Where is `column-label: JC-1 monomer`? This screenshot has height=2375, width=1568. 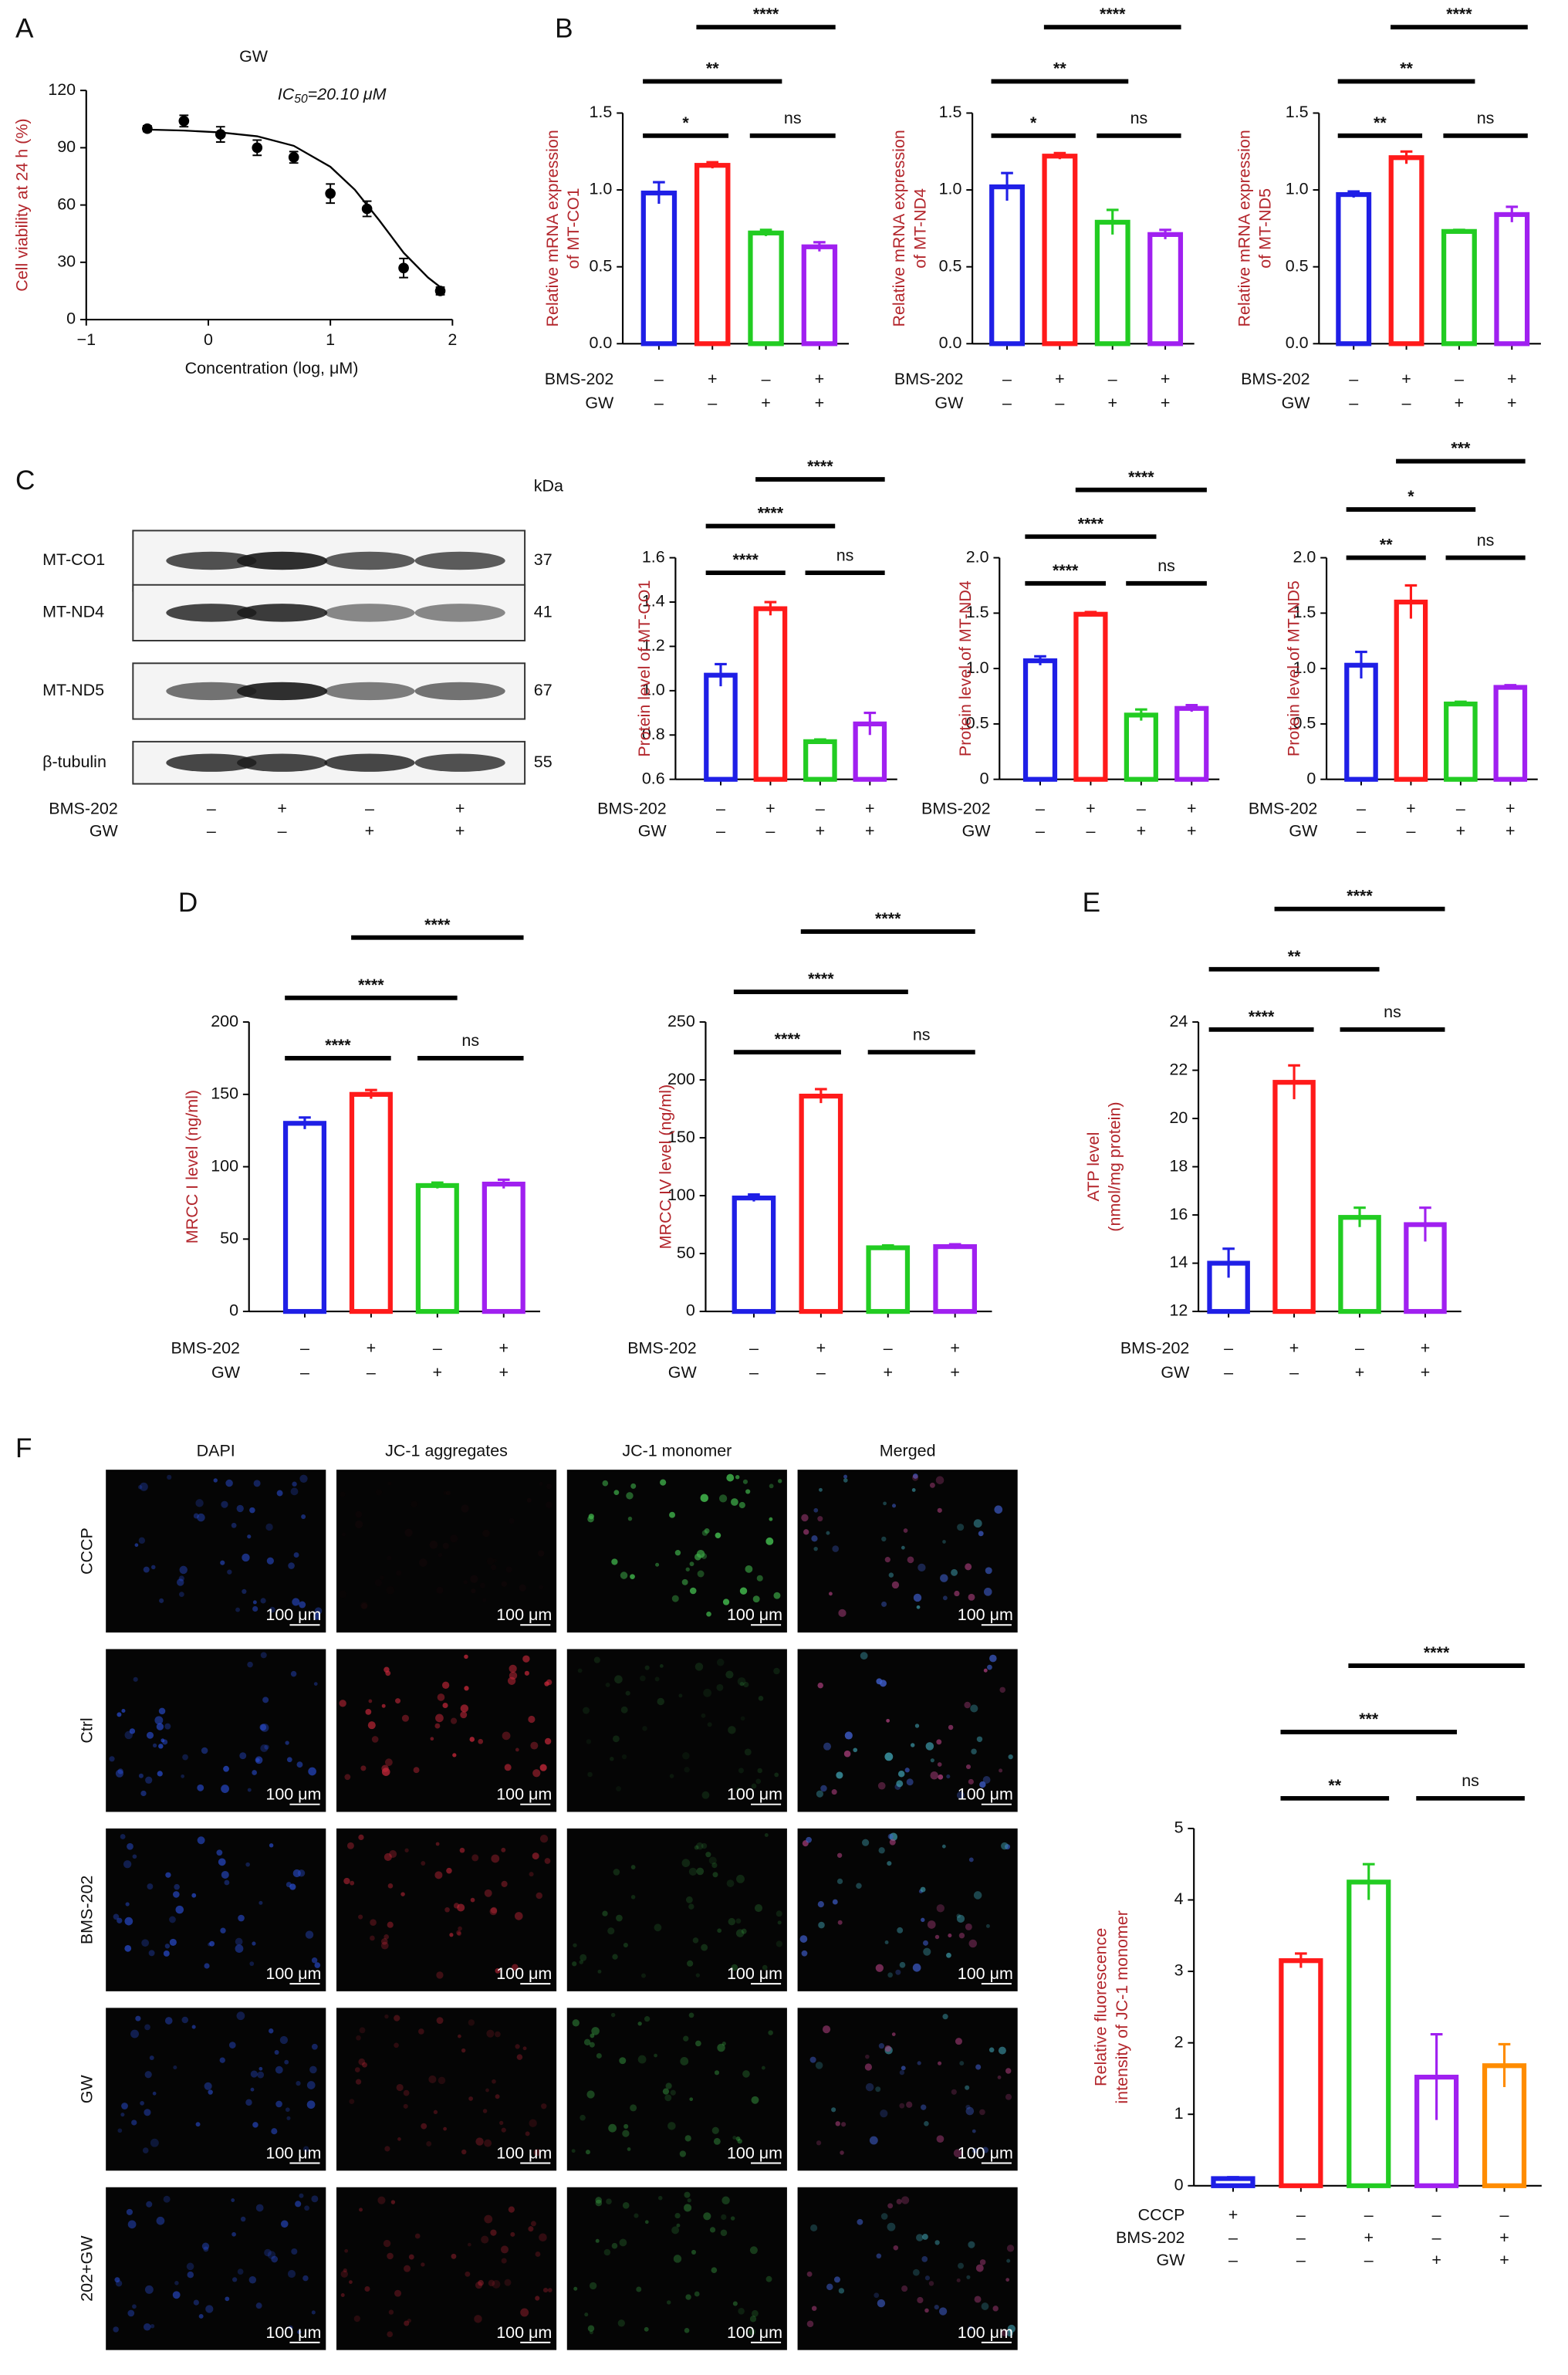
column-label: JC-1 monomer is located at coordinates (677, 1451).